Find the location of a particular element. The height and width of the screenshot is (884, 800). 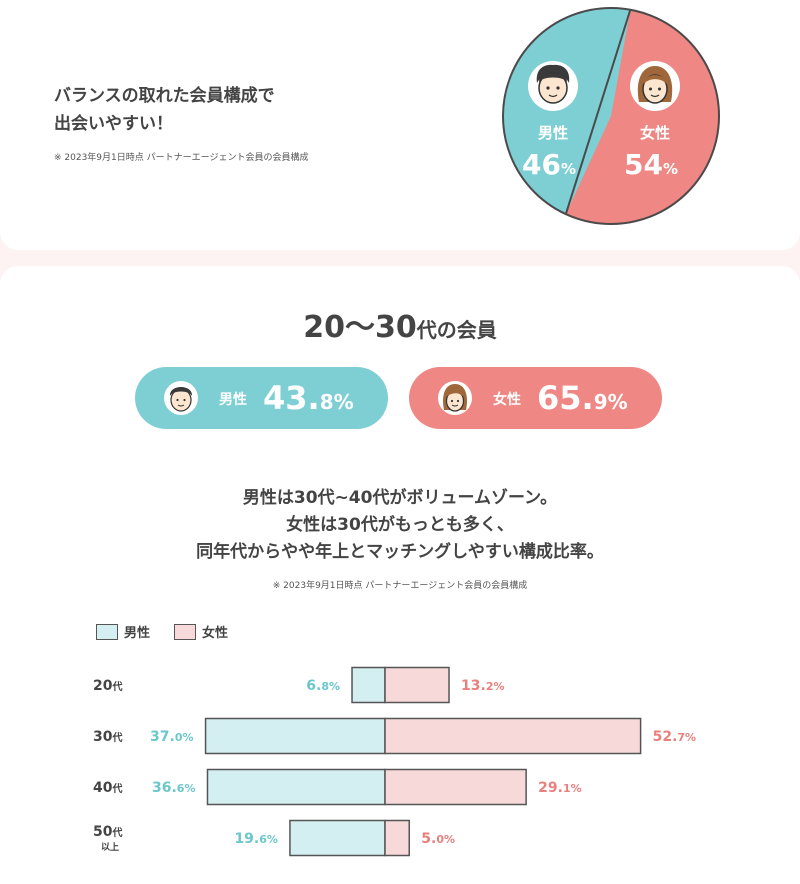

female-stat-label: 女性 is located at coordinates (507, 400).